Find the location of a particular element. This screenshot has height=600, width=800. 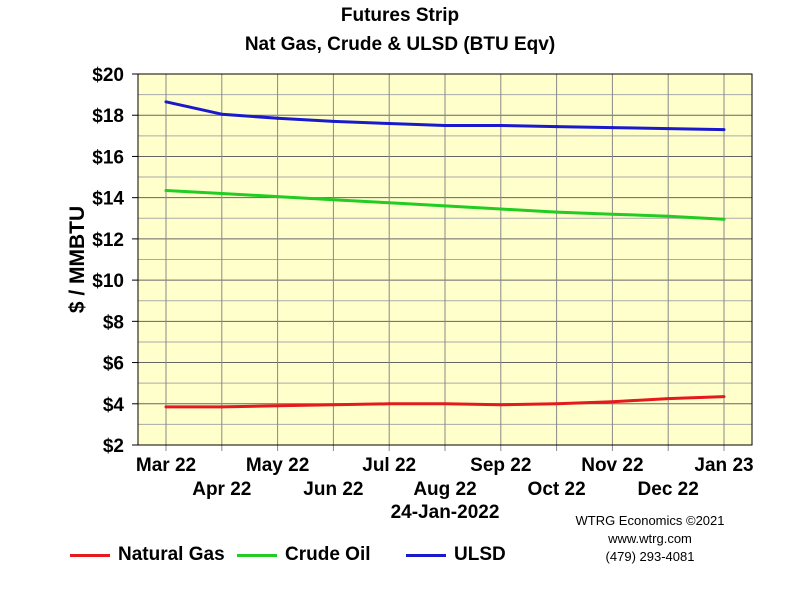

x-tick-label: Sep 22 is located at coordinates (500, 465).